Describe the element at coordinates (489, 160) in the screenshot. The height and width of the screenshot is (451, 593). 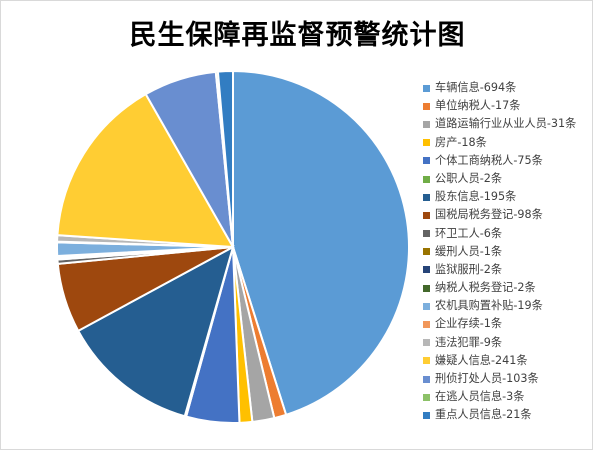
I see `legend-label: 个体工商纳税人-75条` at that location.